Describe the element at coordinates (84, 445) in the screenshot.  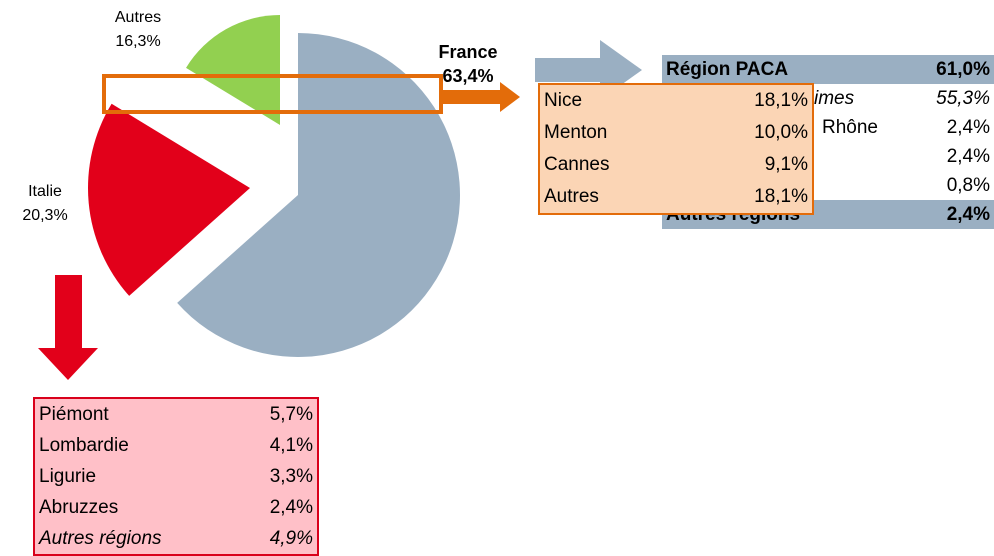
I see `row-label: Lombardie` at that location.